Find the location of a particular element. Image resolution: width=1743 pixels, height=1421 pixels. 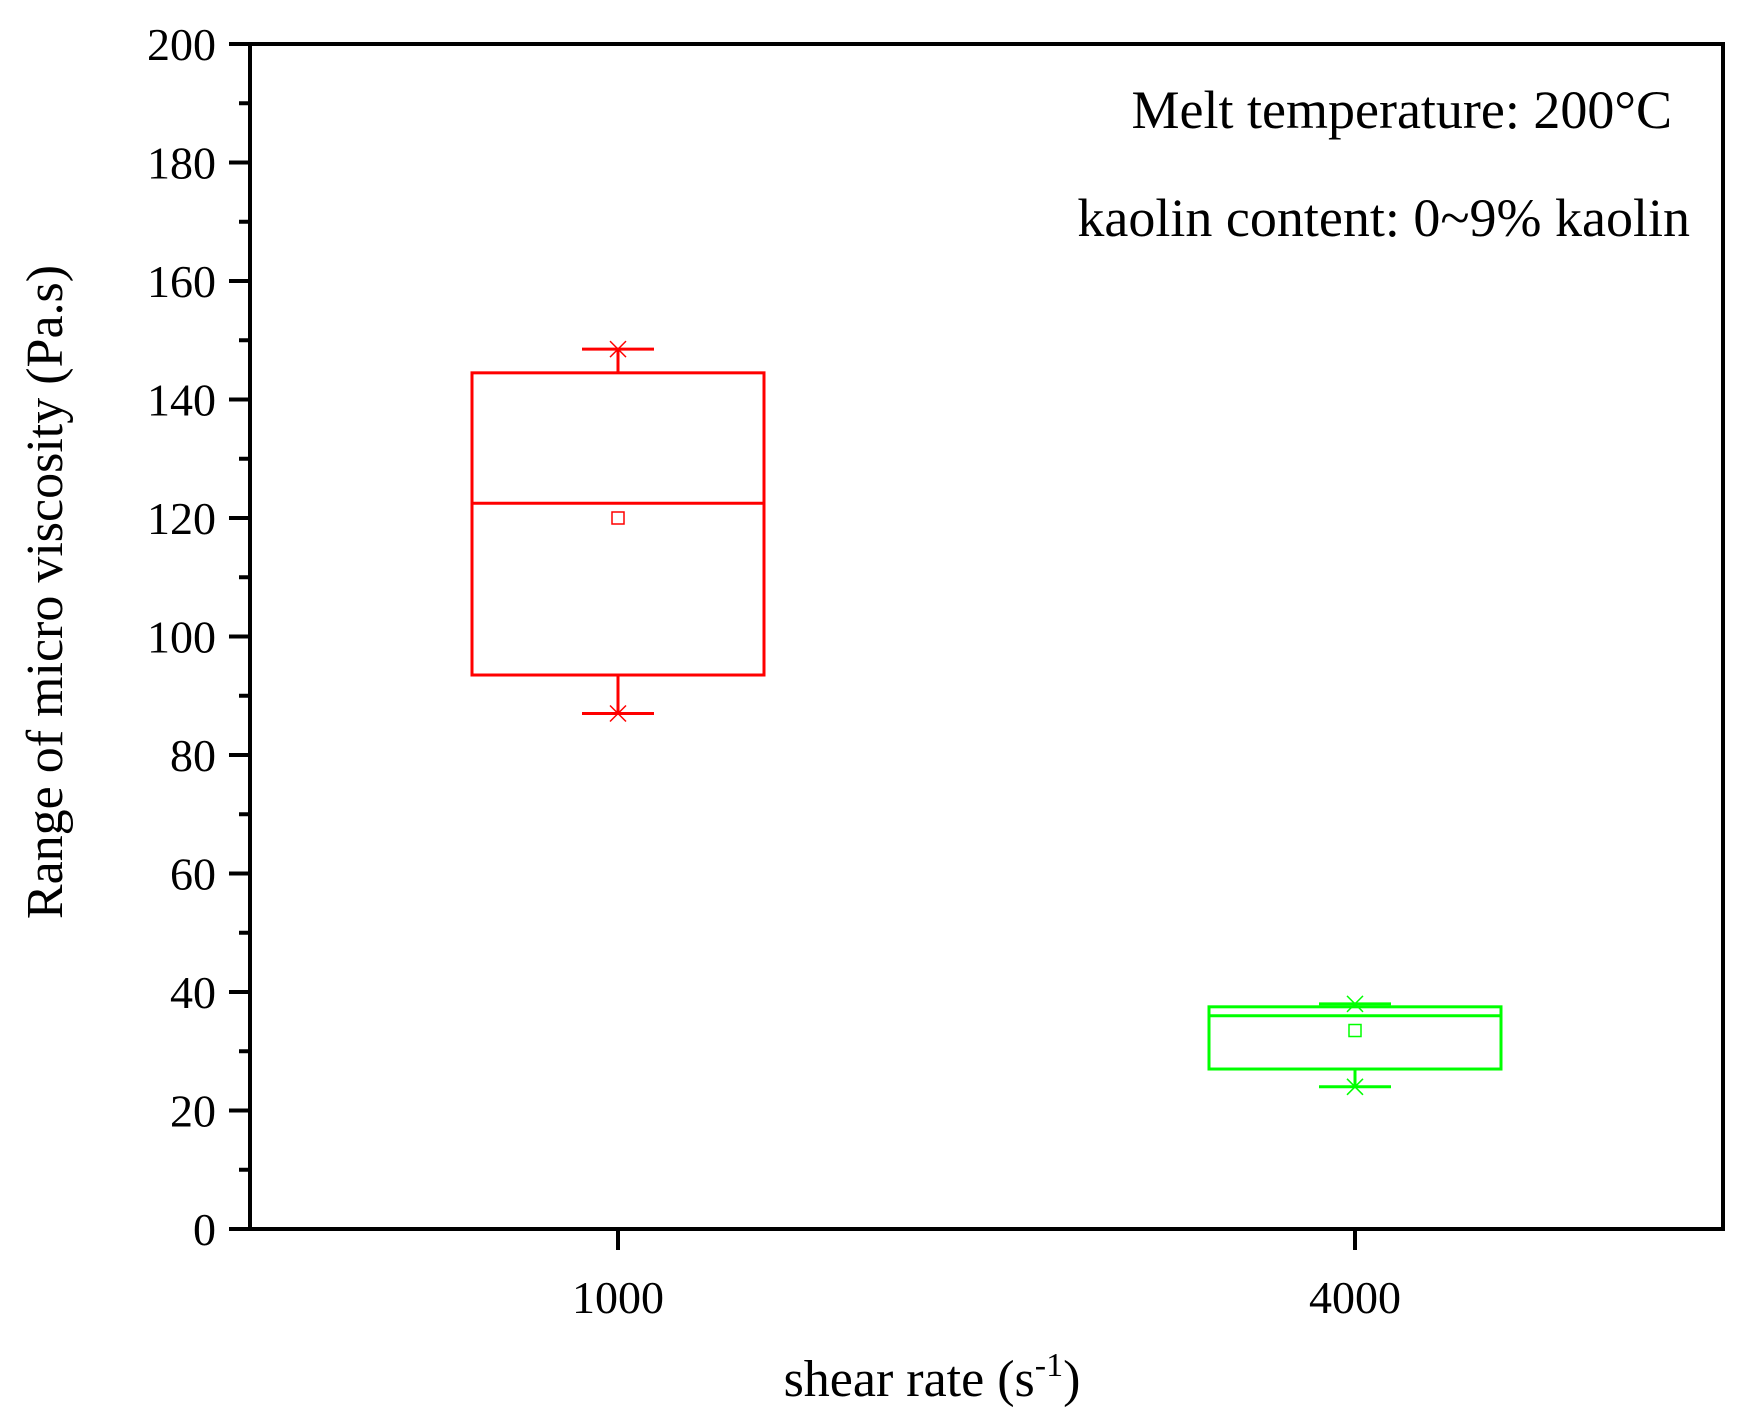

y-tick-label: 0 is located at coordinates (204, 1229).